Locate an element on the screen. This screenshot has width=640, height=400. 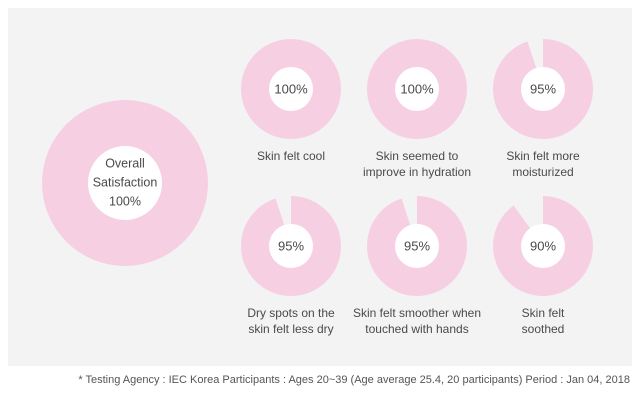
donut-value-overall: Overall Satisfaction 100% is located at coordinates (125, 182).